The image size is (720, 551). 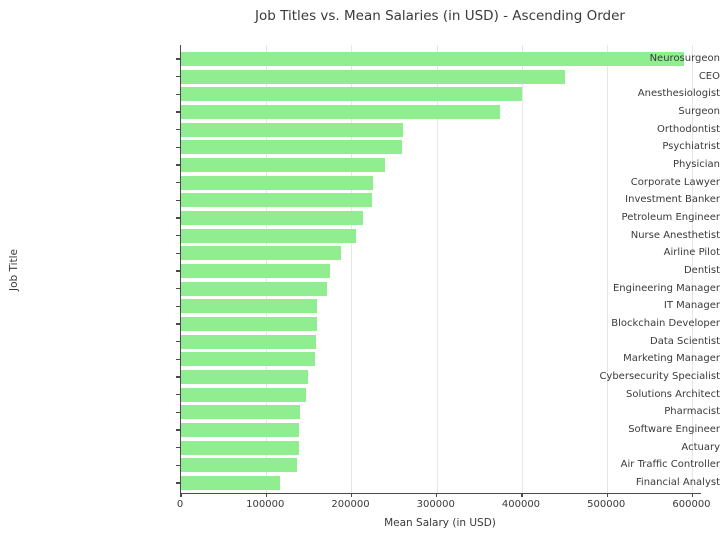 What do you see at coordinates (691, 504) in the screenshot?
I see `x-tick-label: 600000` at bounding box center [691, 504].